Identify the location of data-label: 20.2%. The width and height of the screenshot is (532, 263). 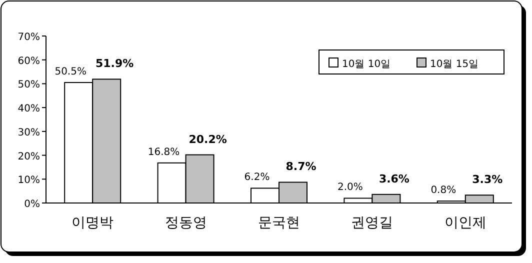
(207, 139).